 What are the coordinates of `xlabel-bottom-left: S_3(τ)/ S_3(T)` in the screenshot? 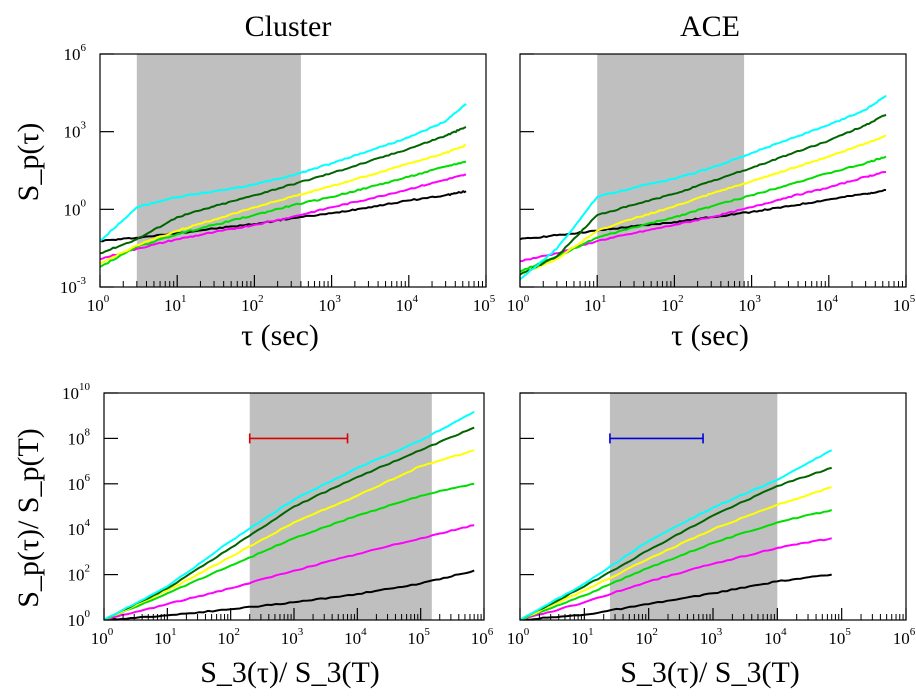 It's located at (290, 672).